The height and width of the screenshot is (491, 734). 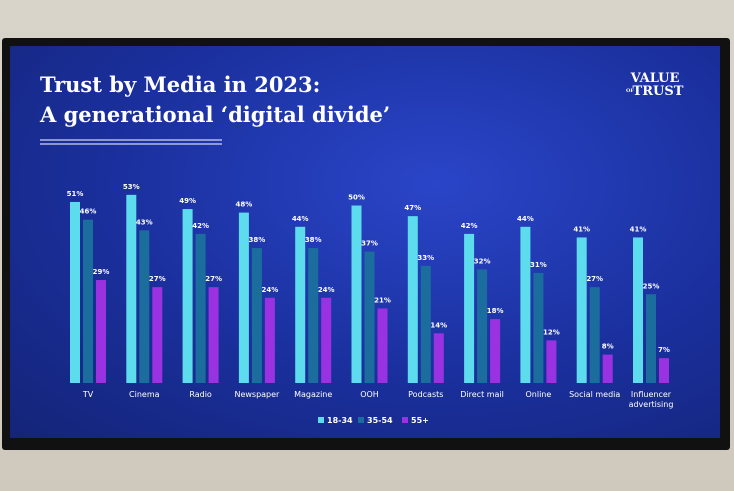 I want to click on x-tick-label: Cinema, so click(x=144, y=394).